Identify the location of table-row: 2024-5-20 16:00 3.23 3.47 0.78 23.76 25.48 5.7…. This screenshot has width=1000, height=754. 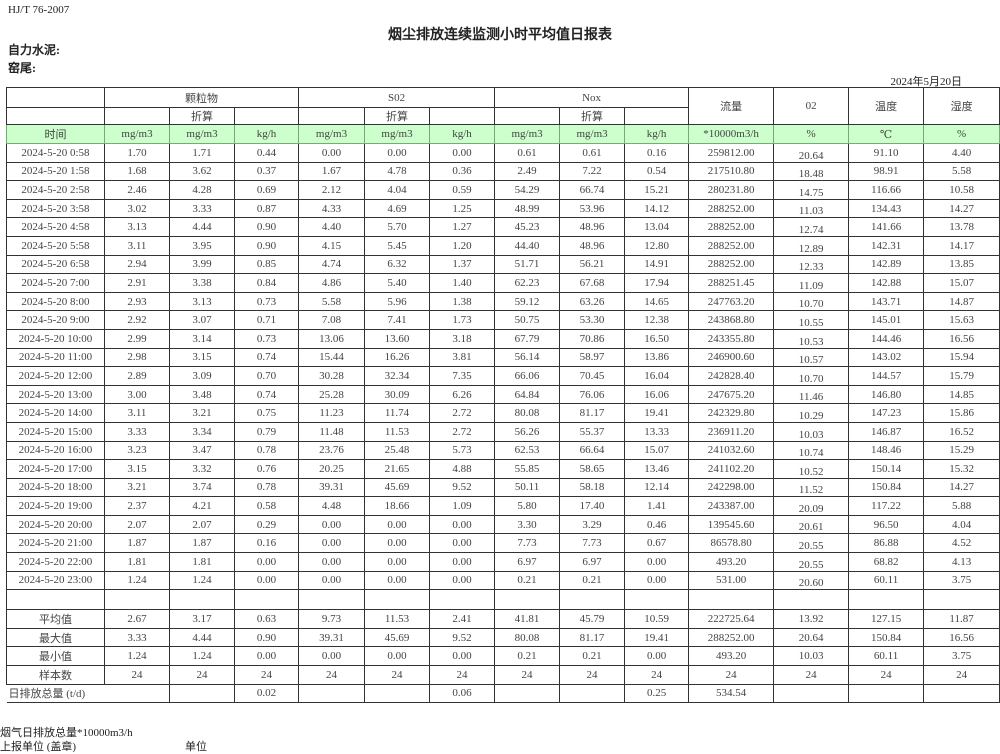
(503, 450).